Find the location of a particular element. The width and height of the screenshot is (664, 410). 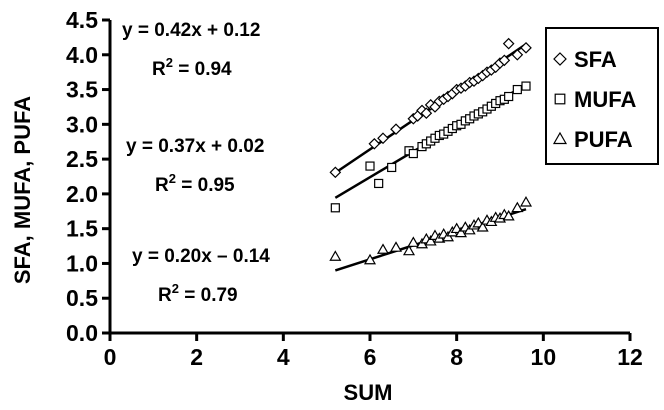

legend: SFA MUFA PUFA is located at coordinates (602, 96).